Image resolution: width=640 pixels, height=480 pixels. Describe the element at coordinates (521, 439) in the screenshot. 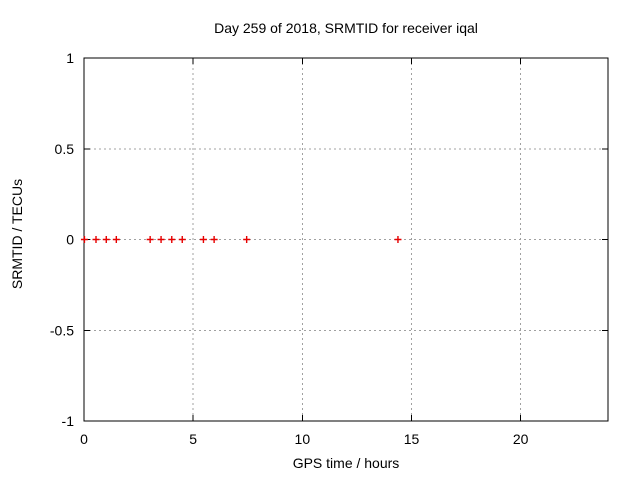

I see `x-tick-label: 20` at that location.